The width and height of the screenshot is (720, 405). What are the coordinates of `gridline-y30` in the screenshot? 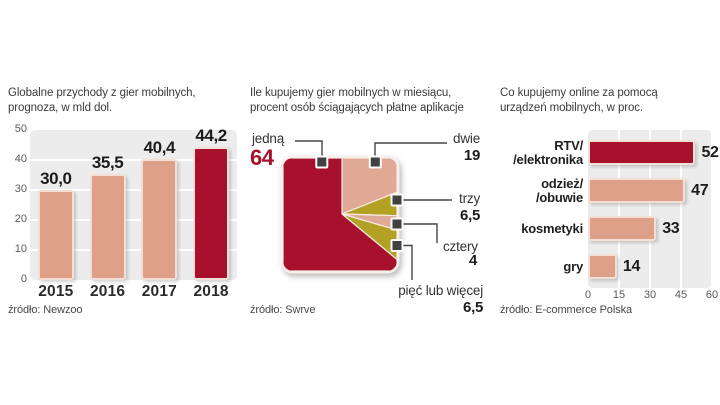 It's located at (133, 190).